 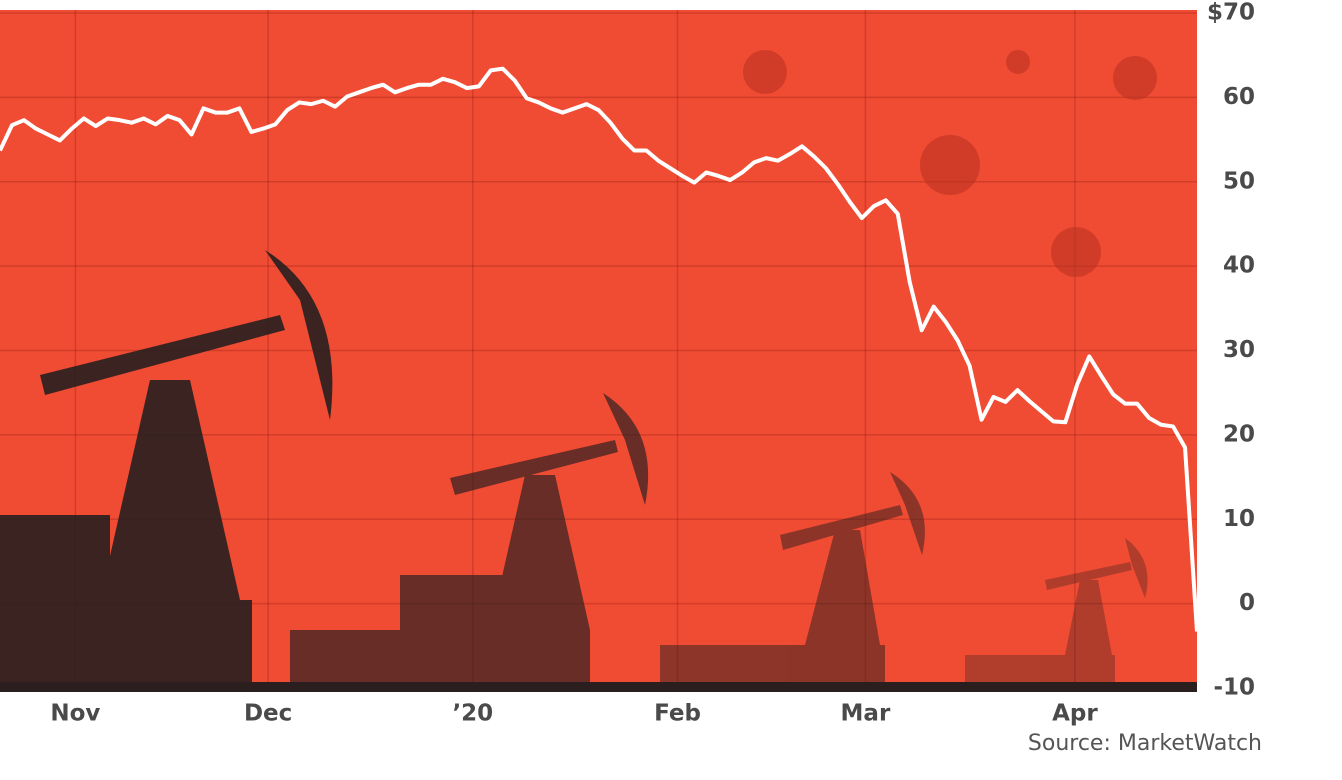 I want to click on y-tick-label: 60, so click(x=1239, y=97).